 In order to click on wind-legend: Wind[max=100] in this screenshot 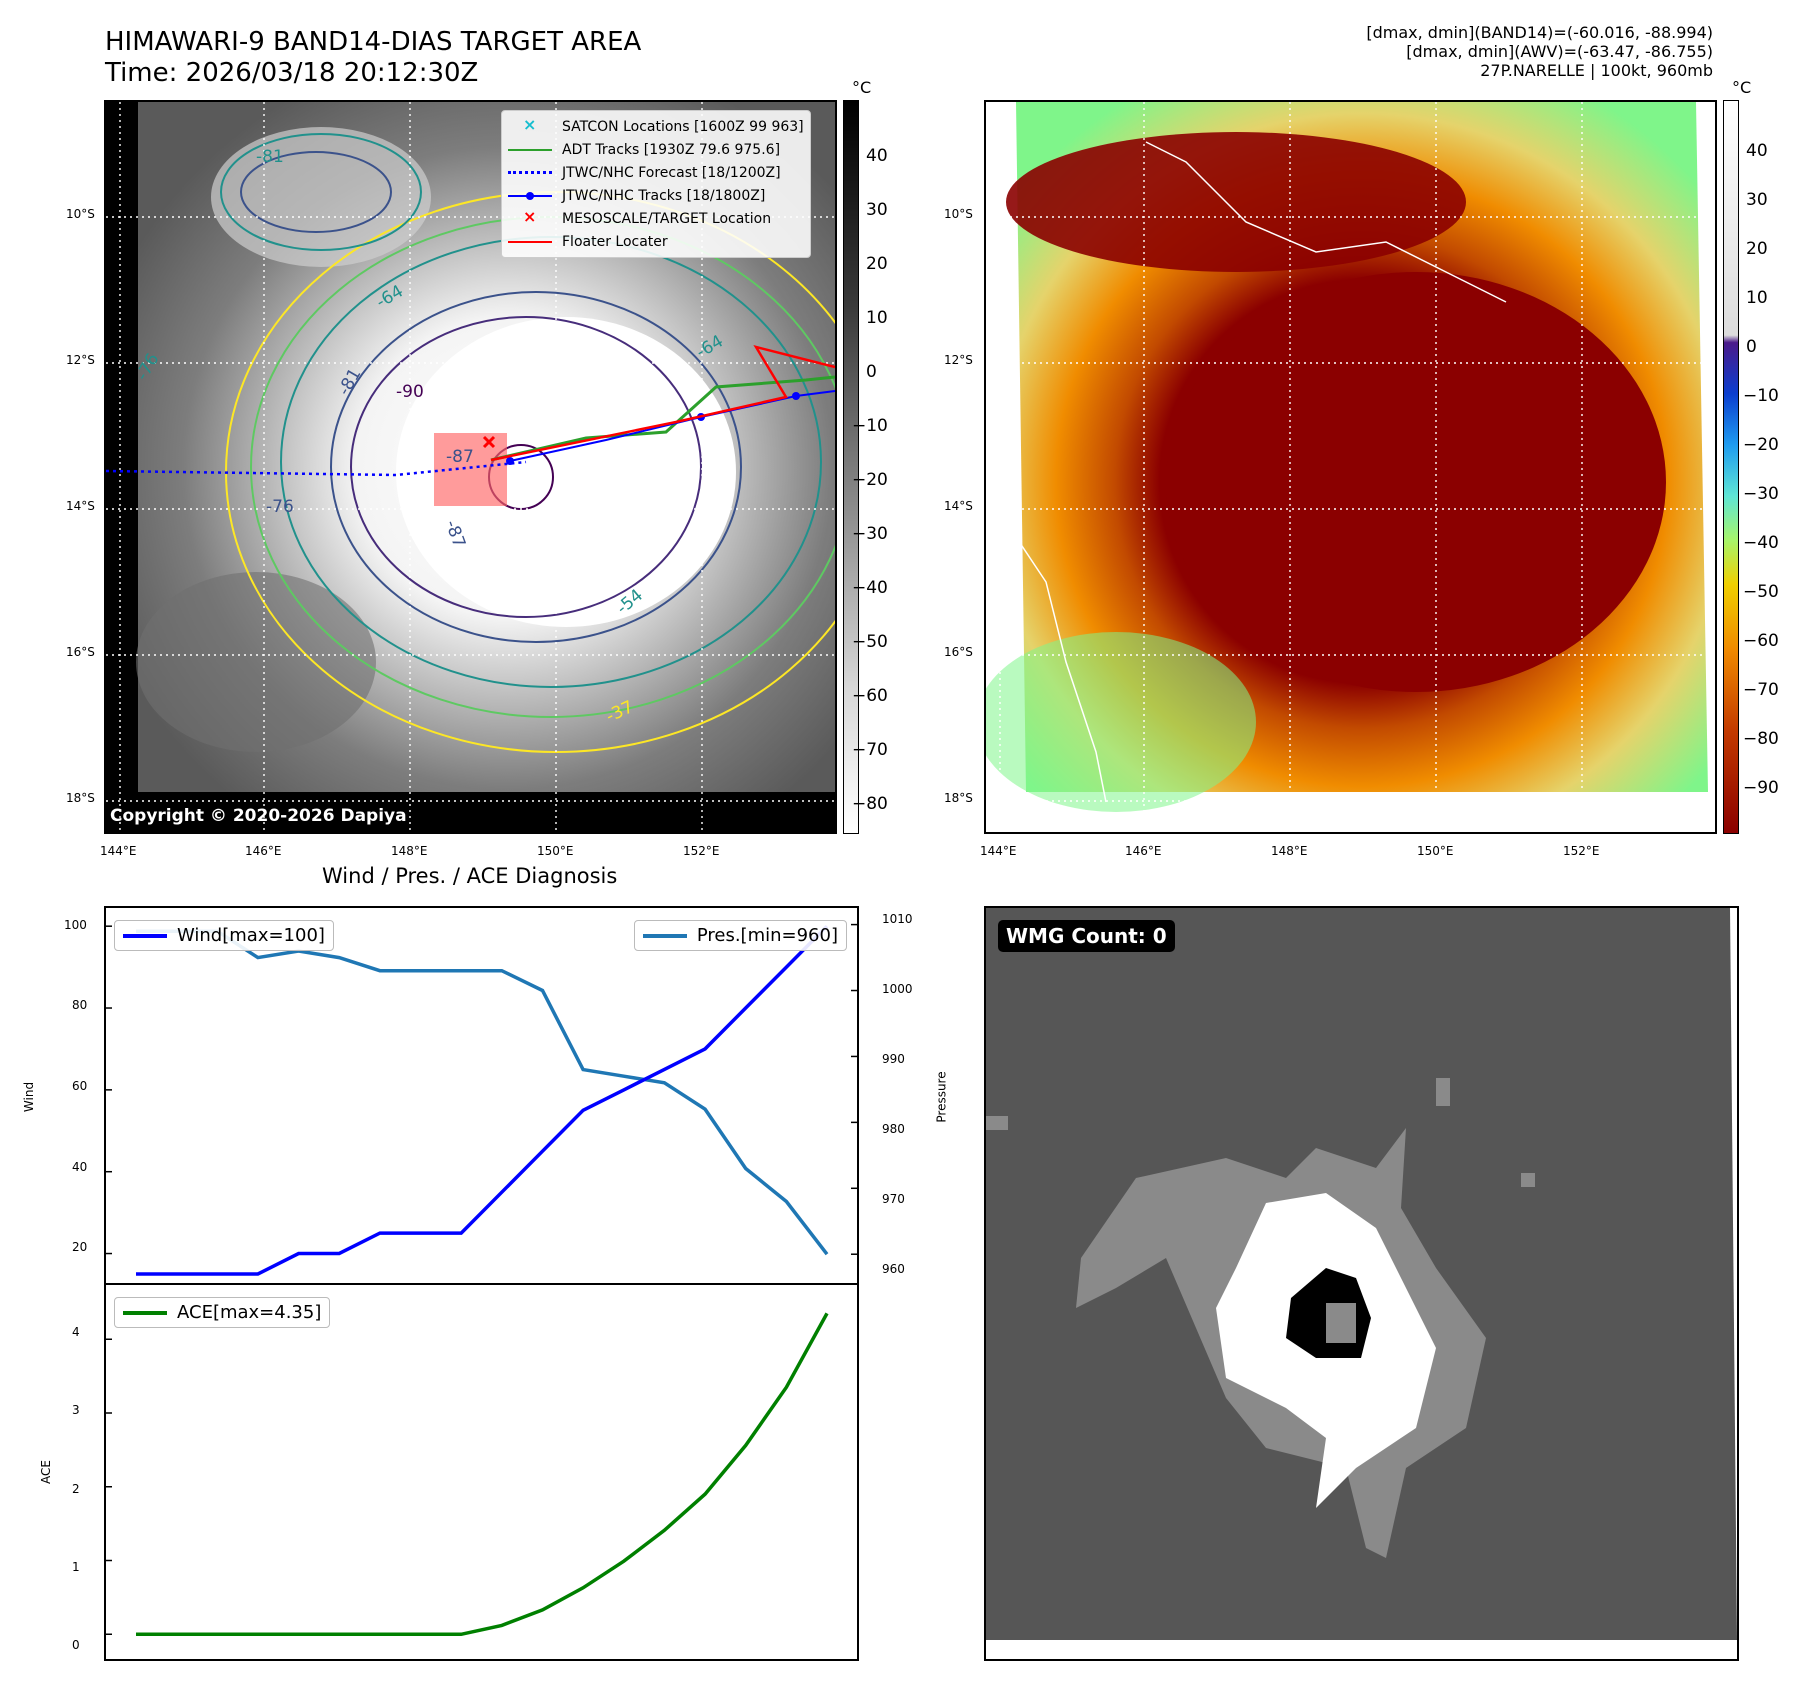, I will do `click(224, 935)`.